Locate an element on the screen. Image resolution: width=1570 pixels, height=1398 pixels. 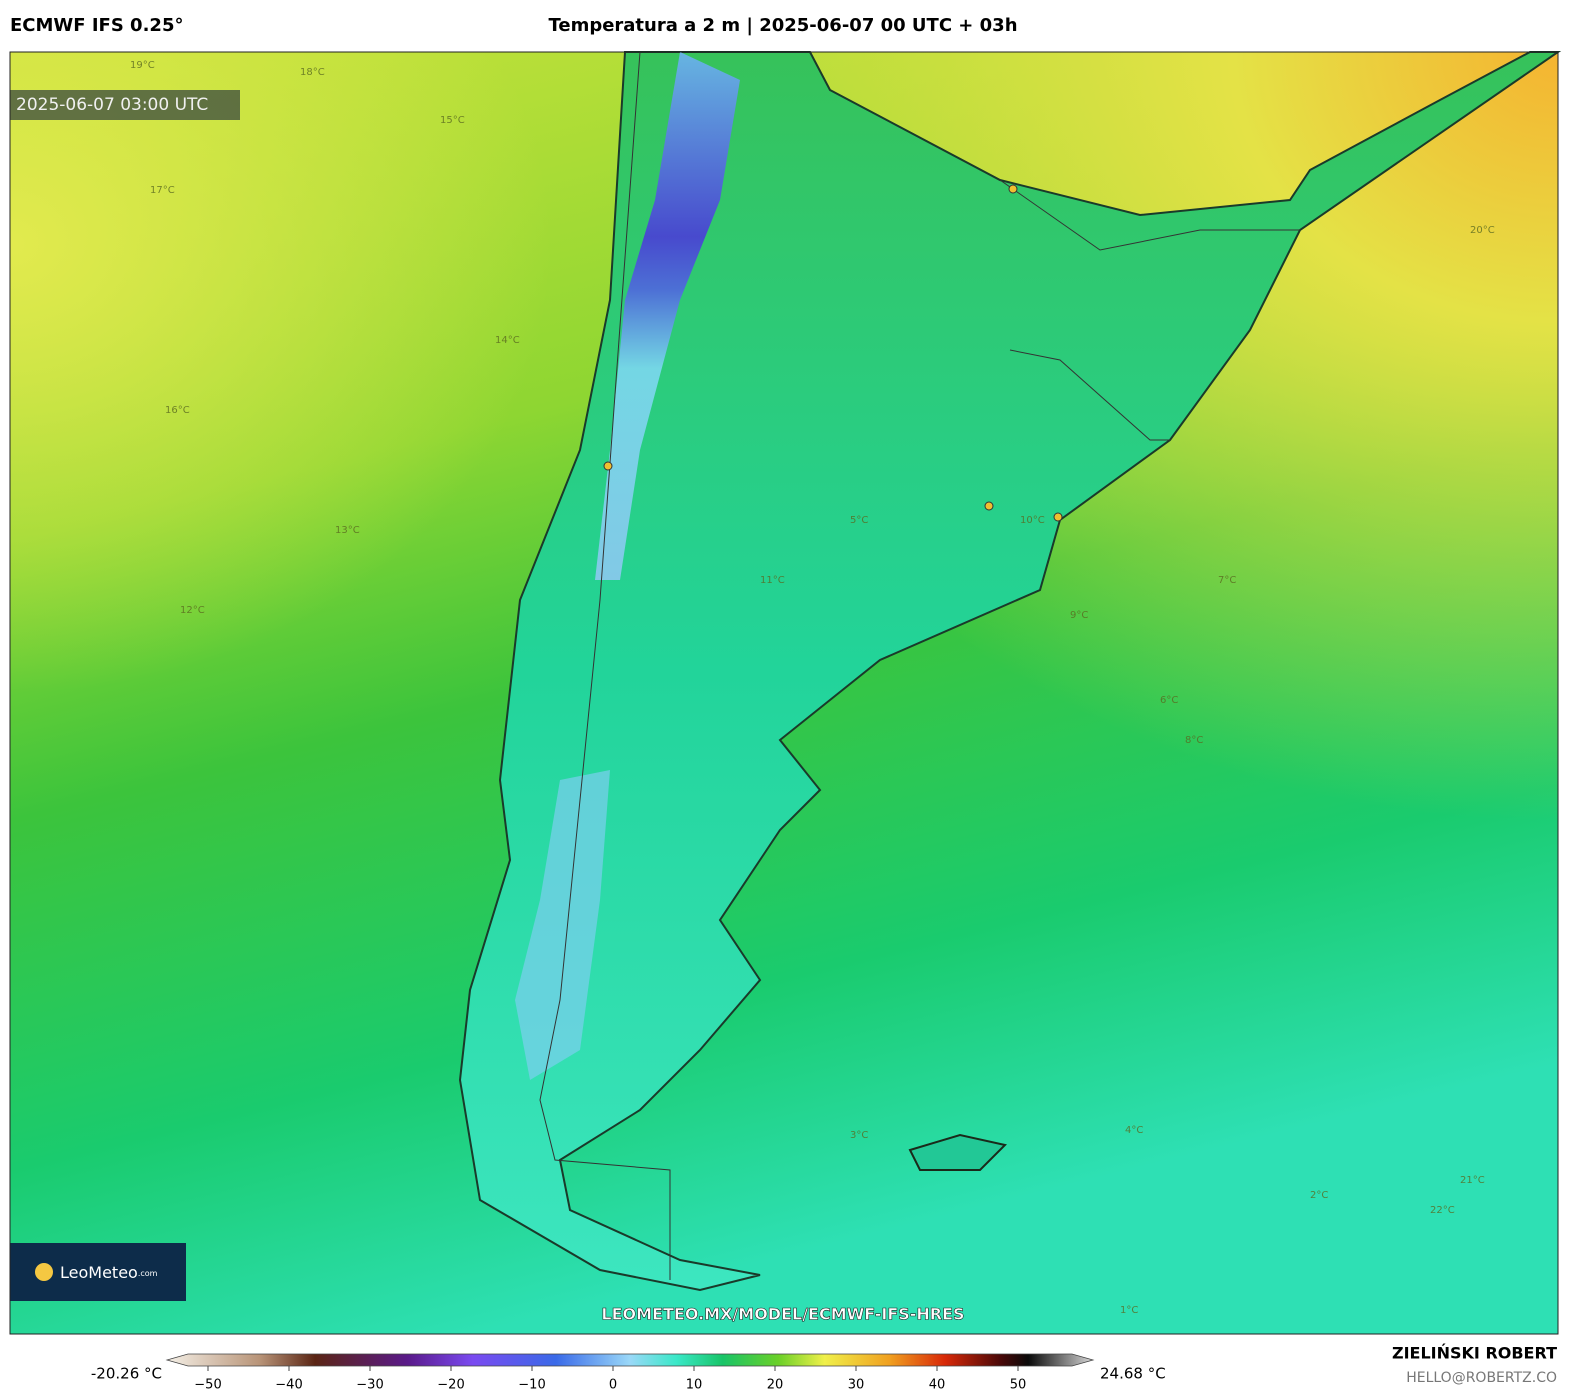
andes-cold is located at coordinates (667, 316).